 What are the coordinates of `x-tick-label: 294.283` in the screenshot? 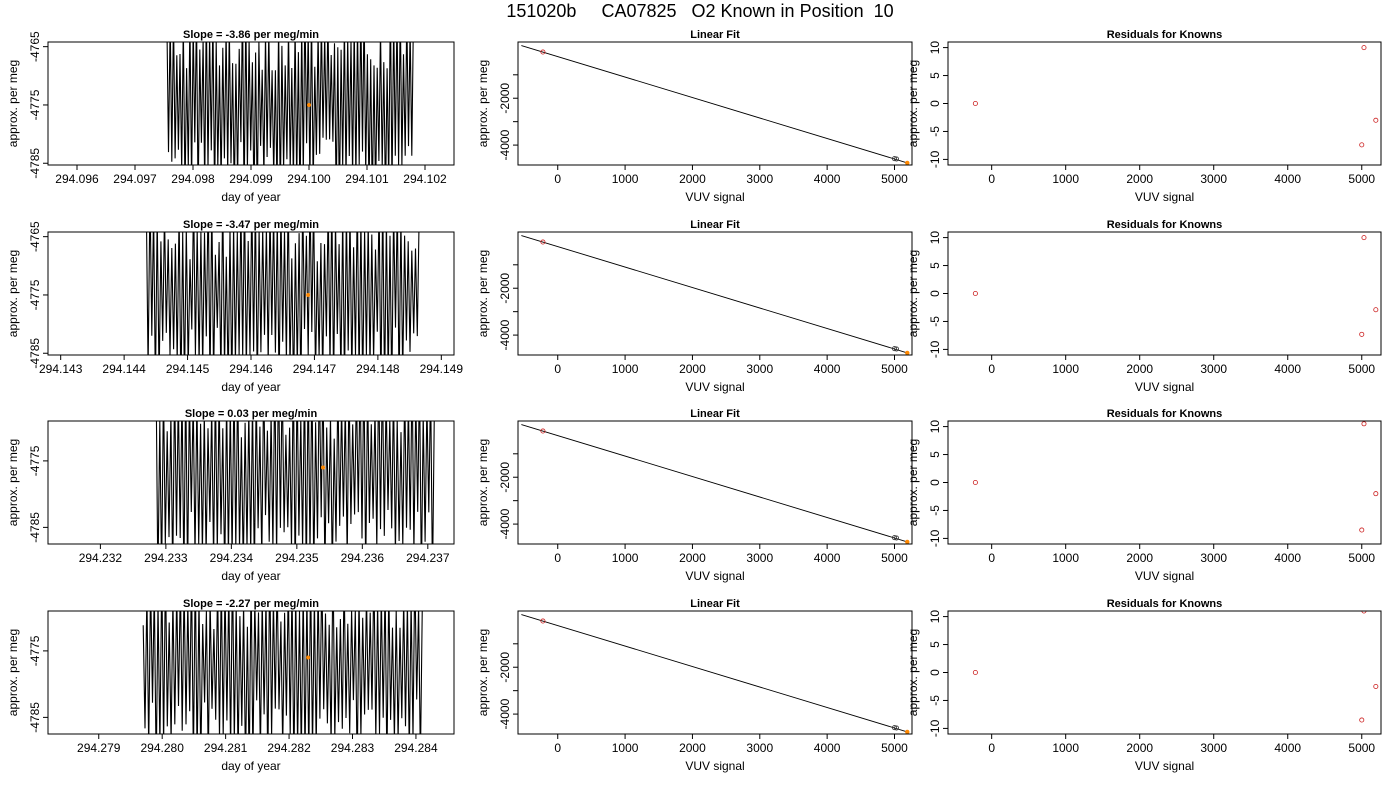 It's located at (353, 748).